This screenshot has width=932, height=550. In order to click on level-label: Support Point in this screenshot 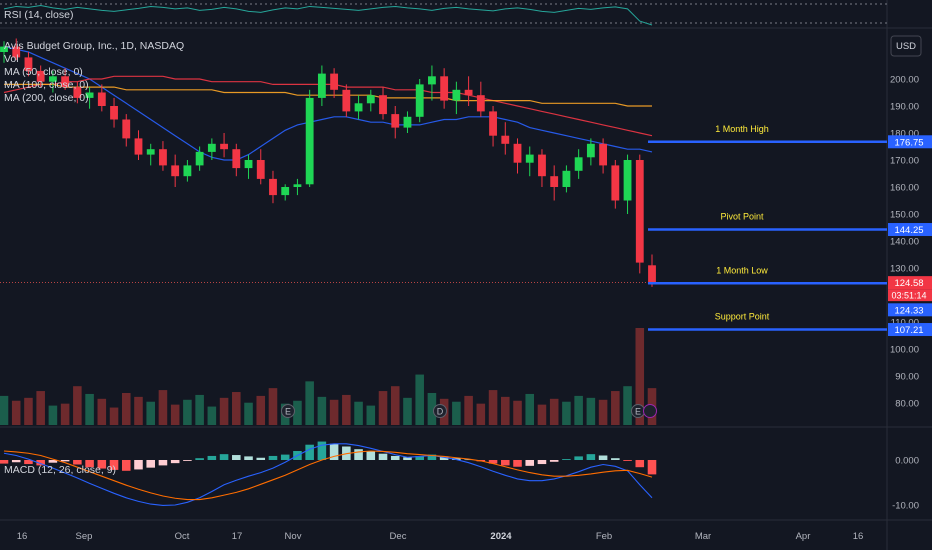, I will do `click(742, 317)`.